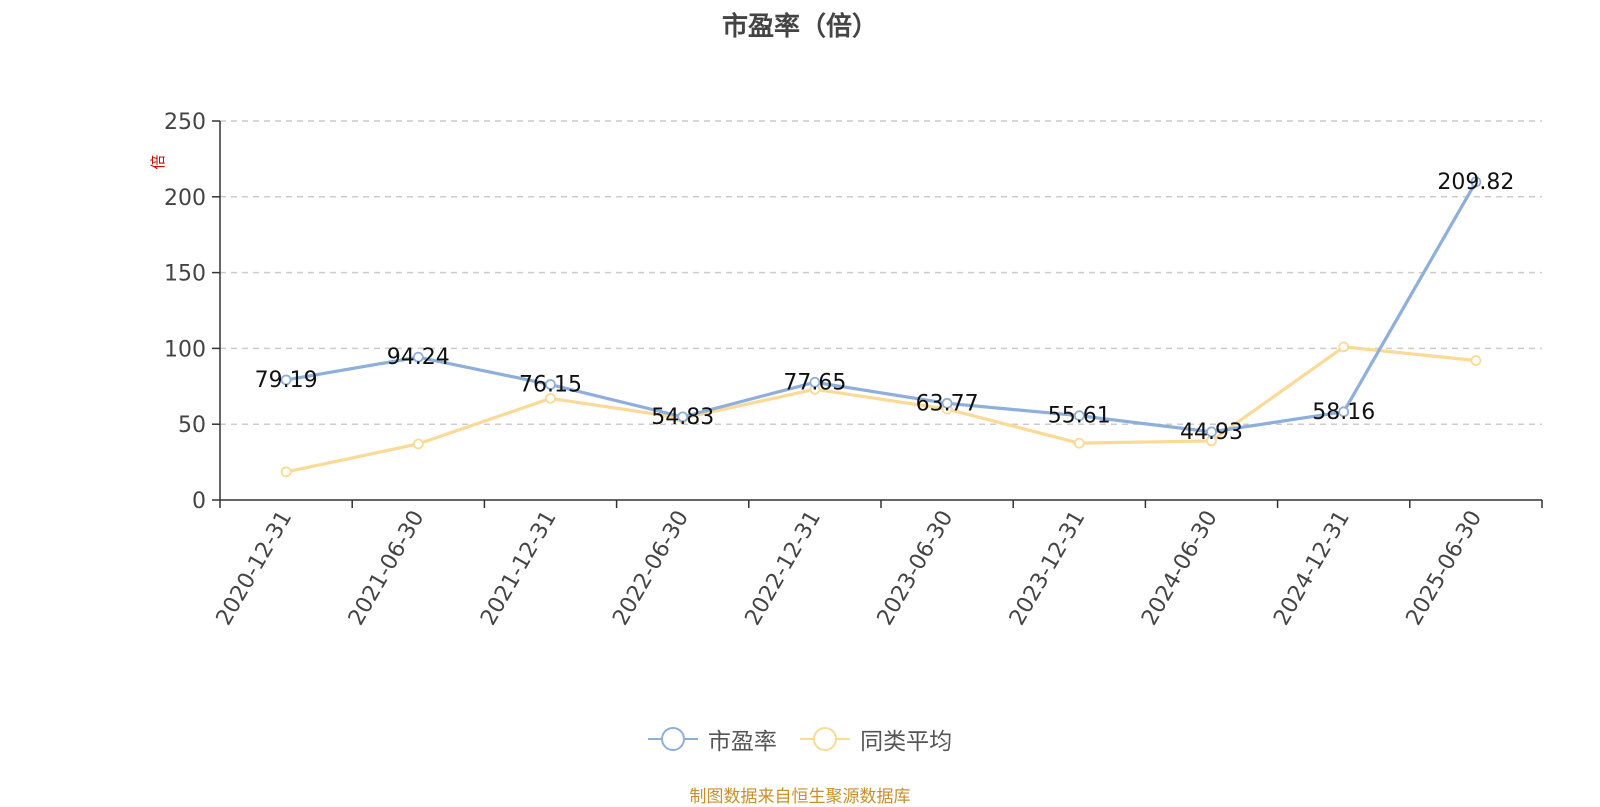 This screenshot has width=1600, height=807. What do you see at coordinates (185, 122) in the screenshot?
I see `y-tick-label: 250` at bounding box center [185, 122].